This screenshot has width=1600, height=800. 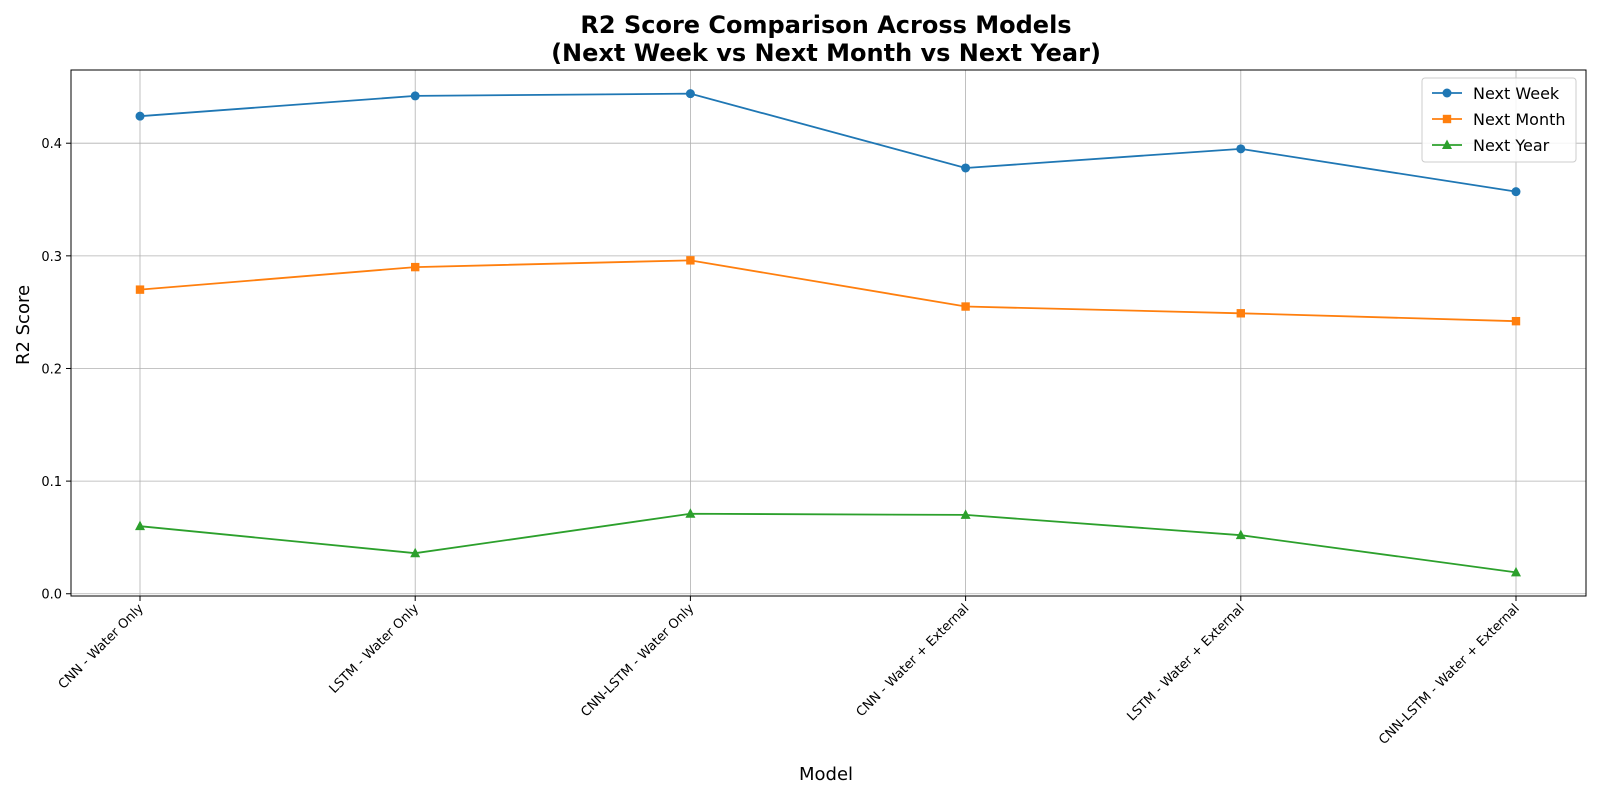 What do you see at coordinates (375, 649) in the screenshot?
I see `x-tick-label-1: LSTM - Water Only` at bounding box center [375, 649].